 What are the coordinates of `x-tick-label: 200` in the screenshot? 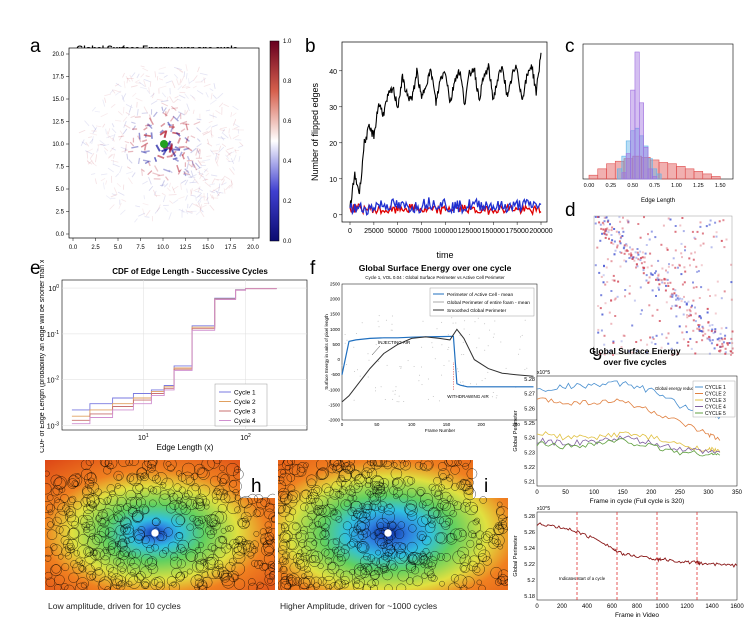 It's located at (651, 493).